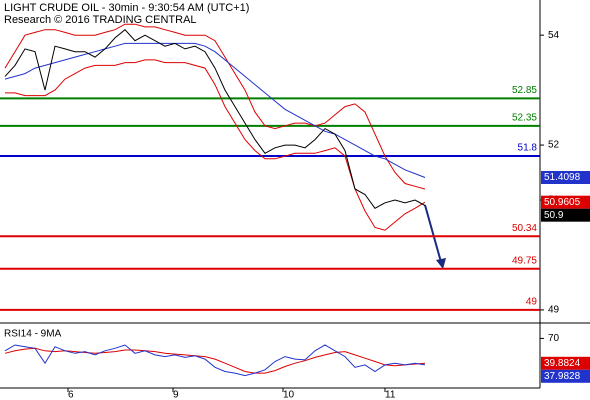  Describe the element at coordinates (524, 228) in the screenshot. I see `level-label: 50.34` at that location.